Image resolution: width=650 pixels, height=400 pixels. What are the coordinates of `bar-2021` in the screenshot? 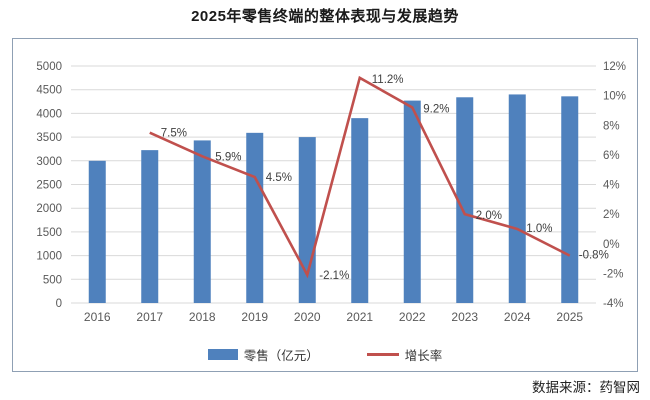 It's located at (360, 210).